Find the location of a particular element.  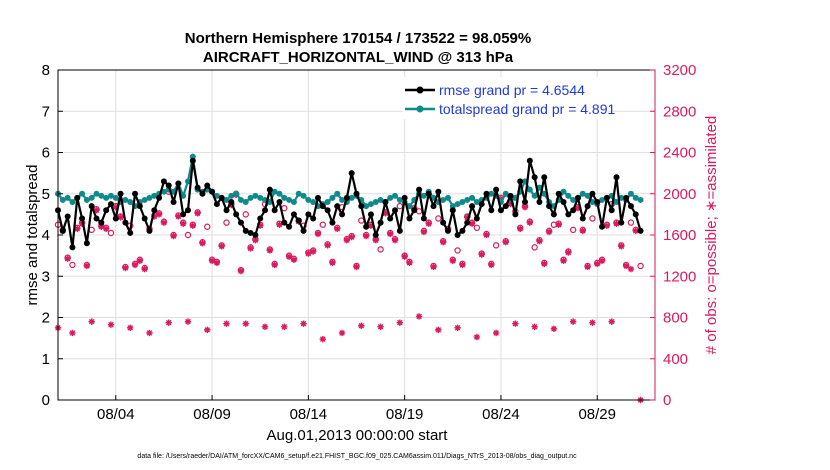

right-axis-label: # of obs: o=possible; ∗=assimilated is located at coordinates (711, 235).